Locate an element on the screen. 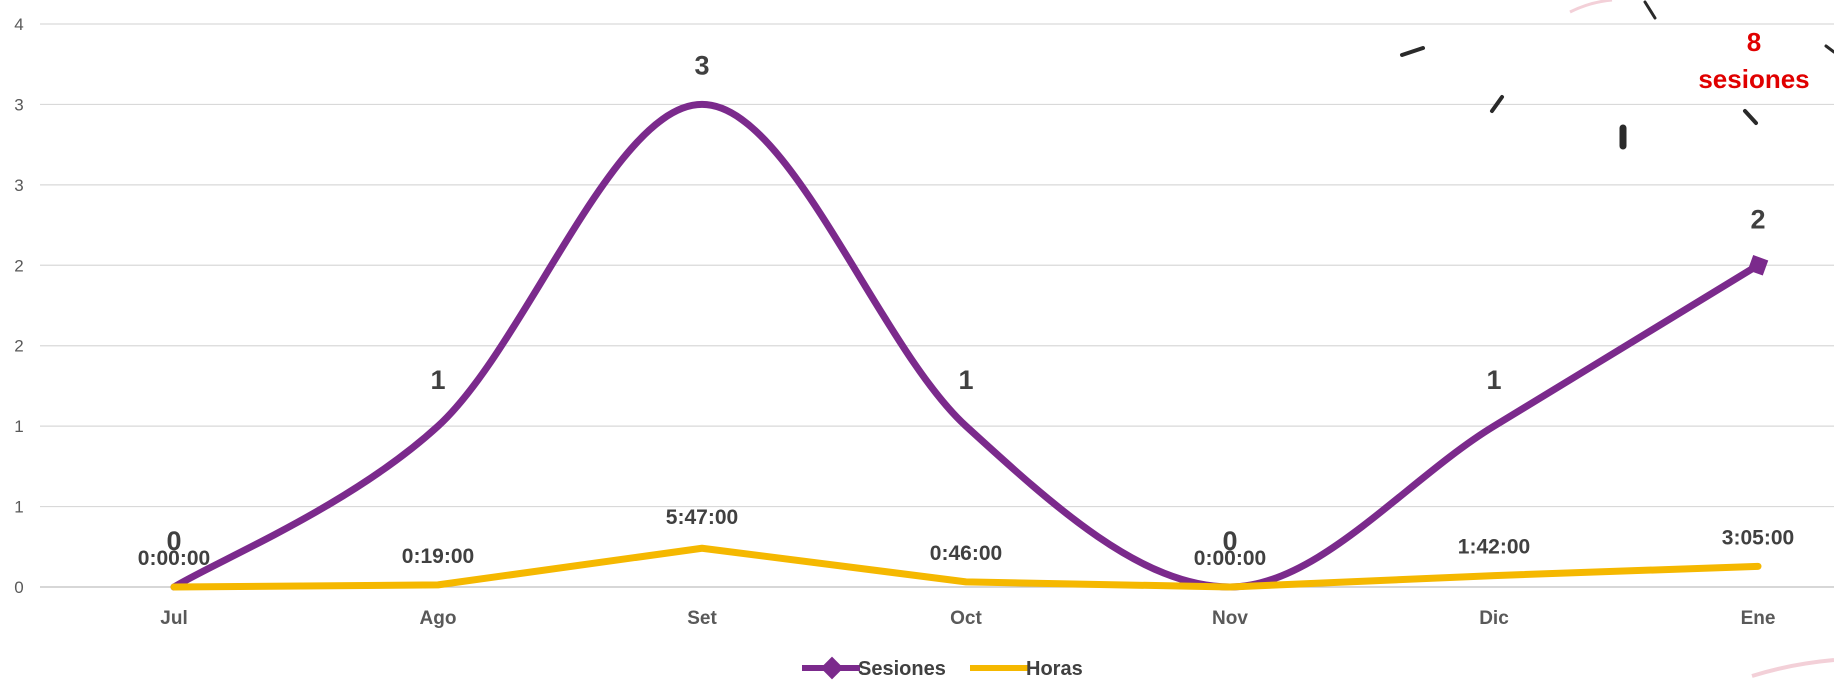  data-label-horas: 0:46:00 is located at coordinates (966, 553).